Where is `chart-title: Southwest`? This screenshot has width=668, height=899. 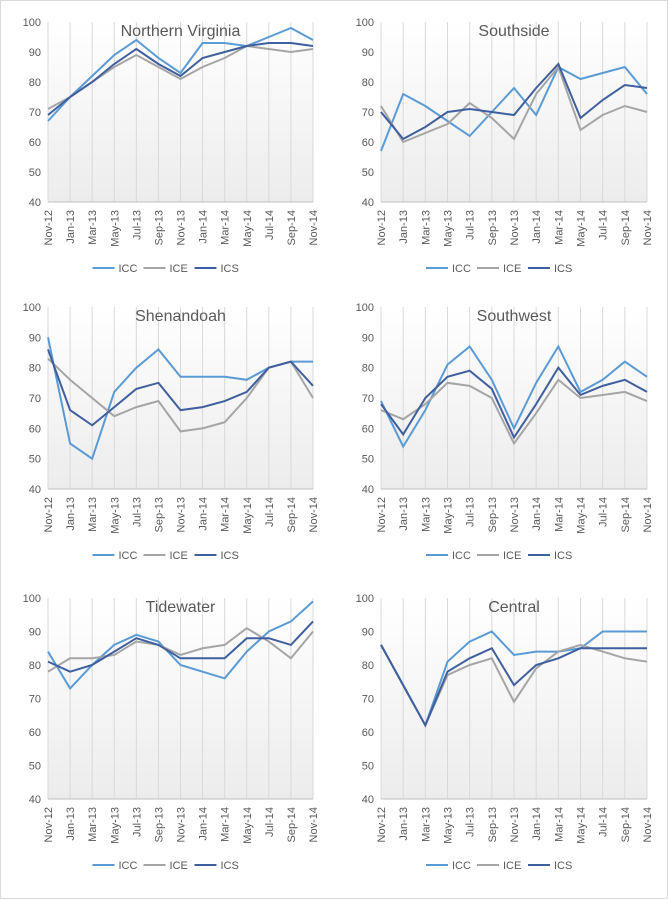 chart-title: Southwest is located at coordinates (514, 316).